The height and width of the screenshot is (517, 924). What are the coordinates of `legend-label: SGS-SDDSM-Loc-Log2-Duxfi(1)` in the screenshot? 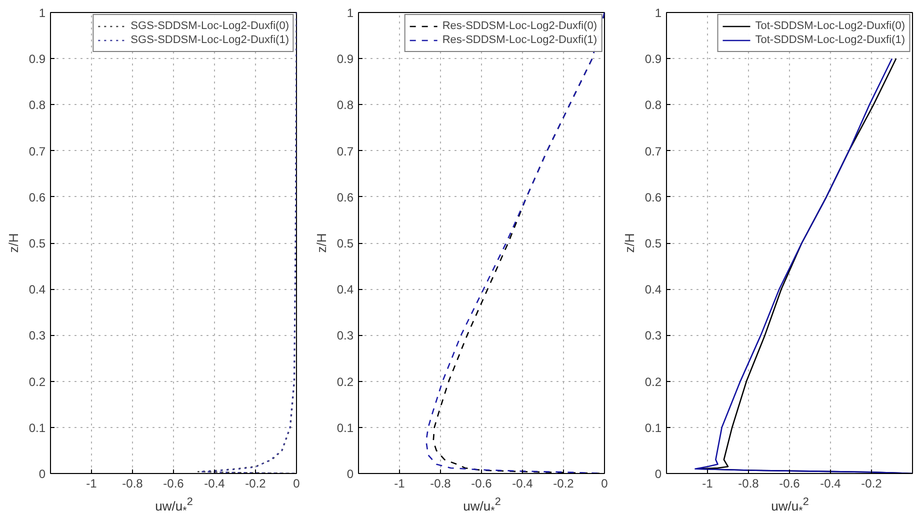 It's located at (209, 40).